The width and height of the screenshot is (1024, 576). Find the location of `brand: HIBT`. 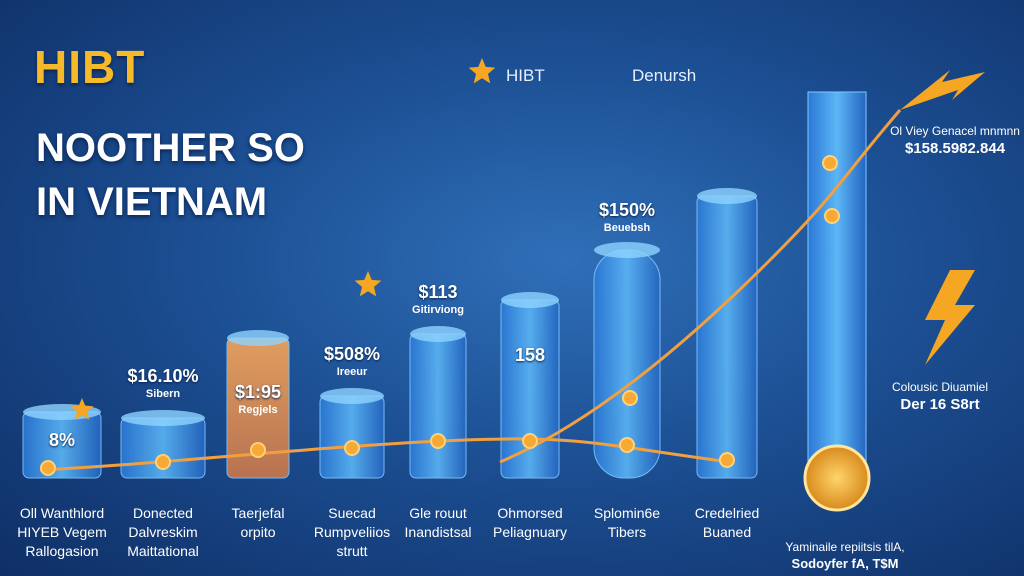

brand: HIBT is located at coordinates (90, 67).